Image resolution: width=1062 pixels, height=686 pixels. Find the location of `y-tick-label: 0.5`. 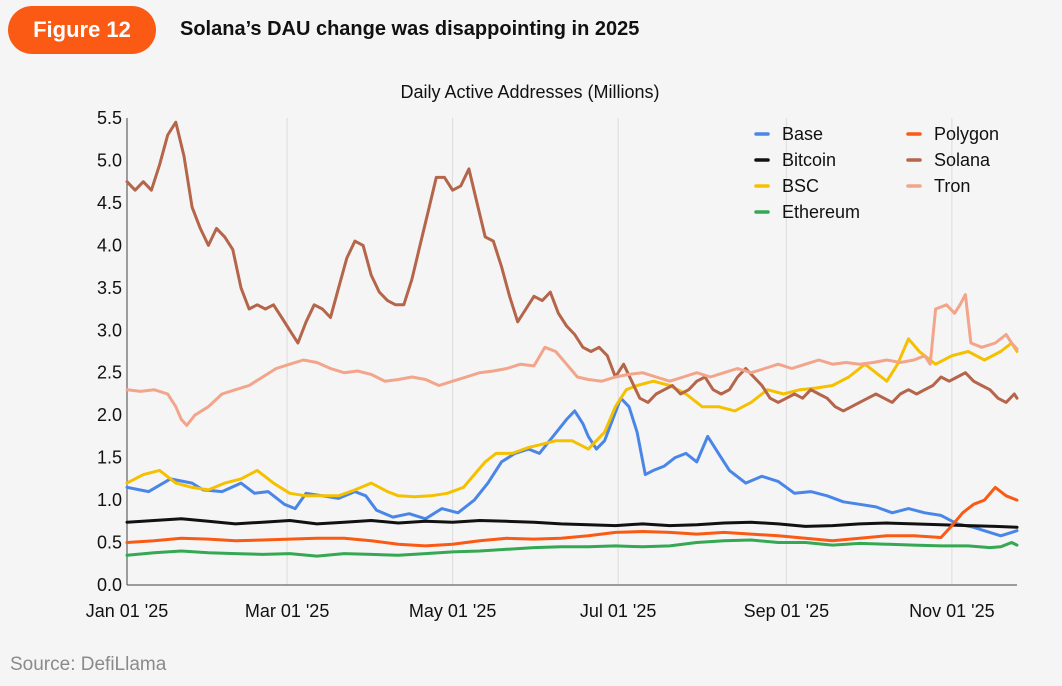

y-tick-label: 0.5 is located at coordinates (109, 543).